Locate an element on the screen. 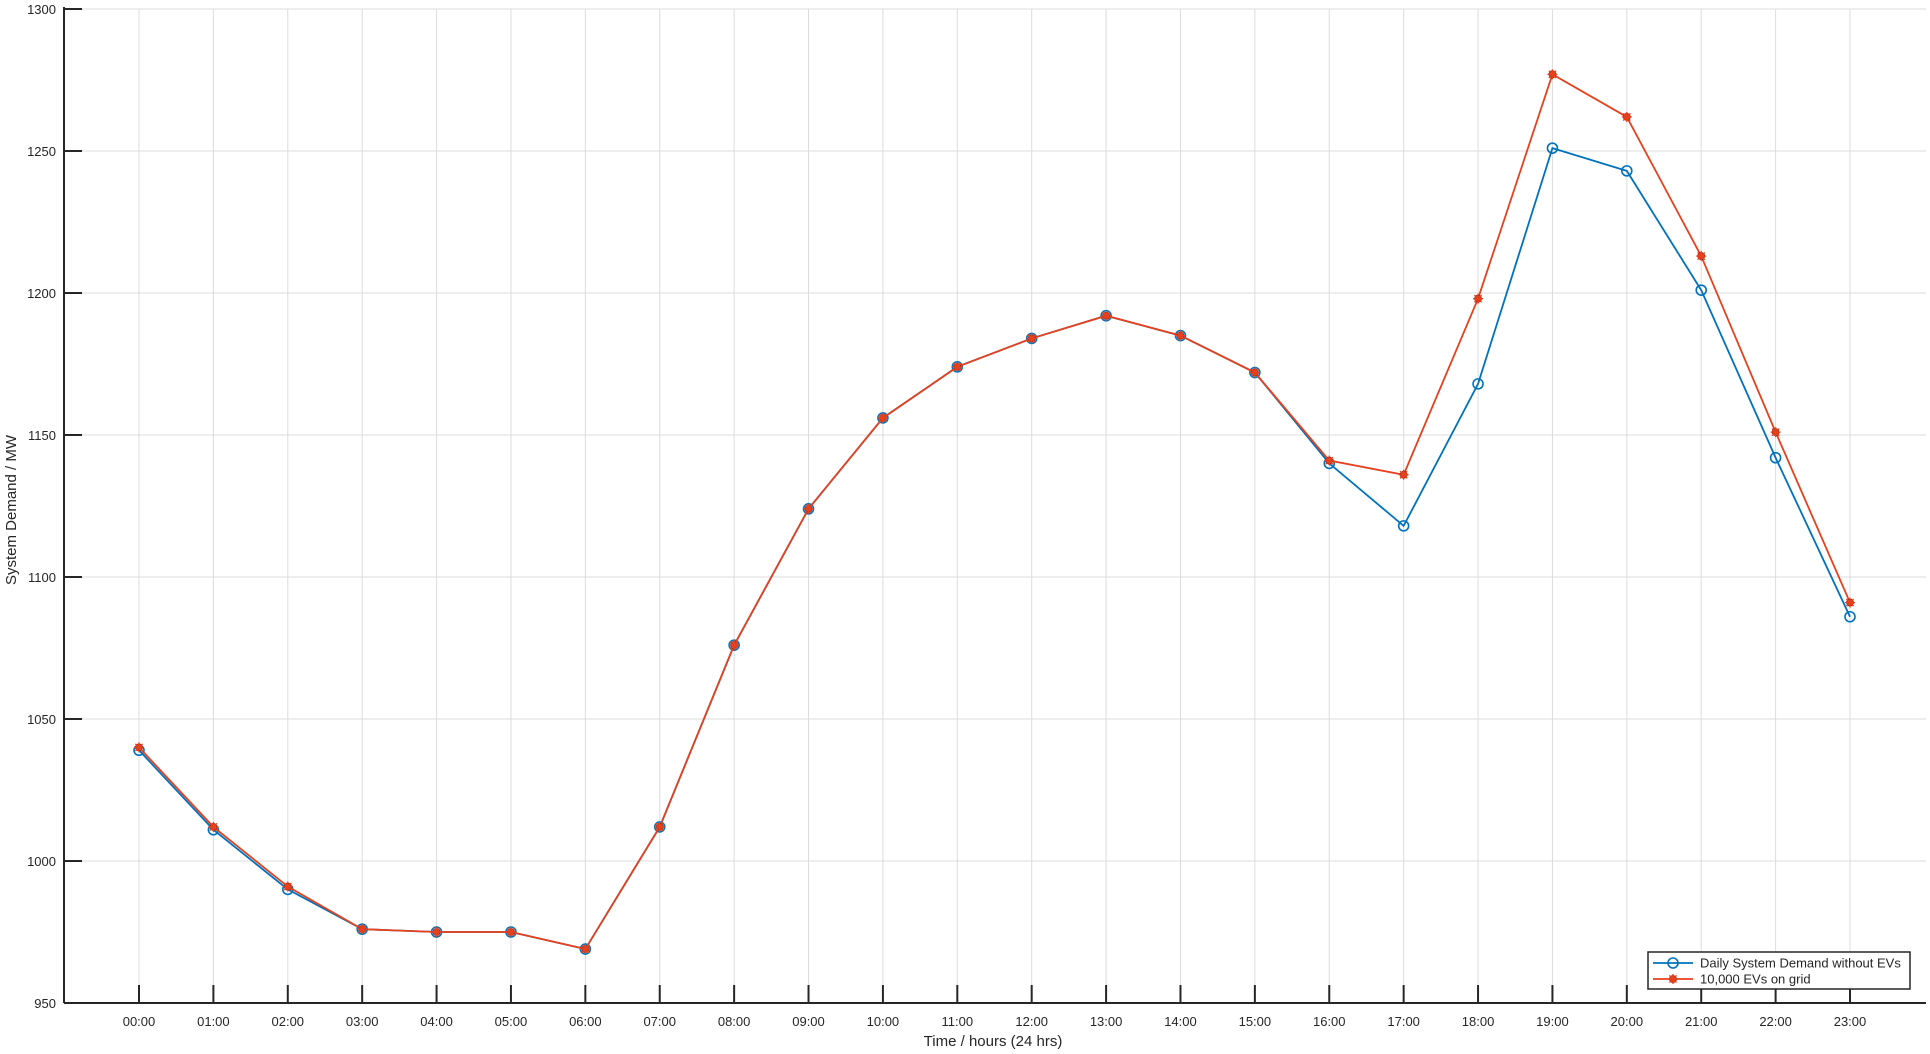 This screenshot has width=1930, height=1054. x-tick-label: 19:00 is located at coordinates (1552, 1021).